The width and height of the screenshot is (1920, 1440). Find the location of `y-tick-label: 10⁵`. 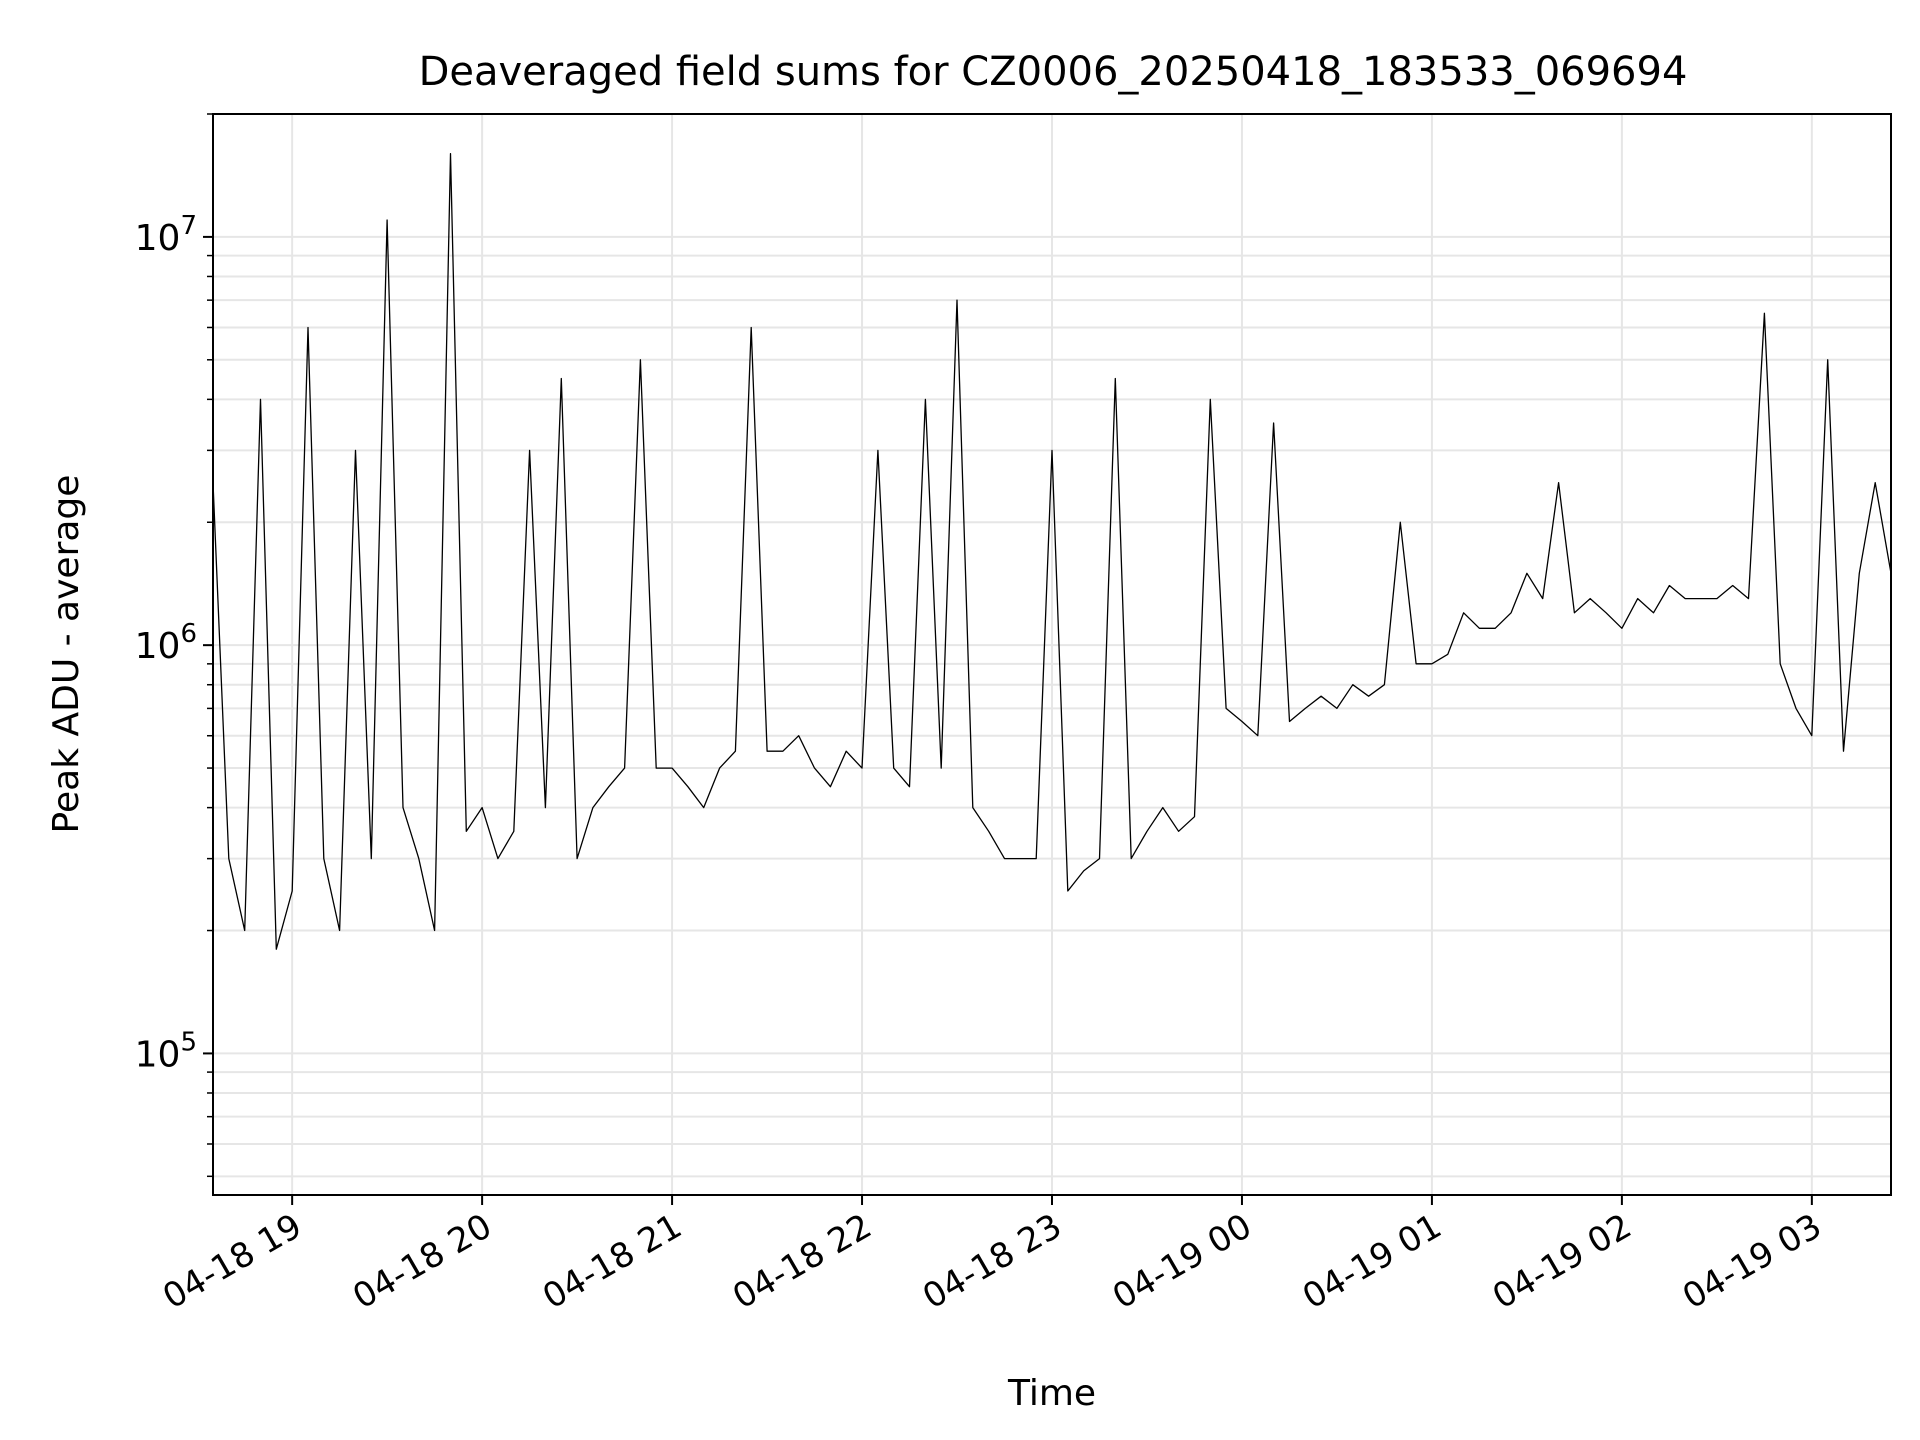

y-tick-label: 10⁵ is located at coordinates (166, 1051).